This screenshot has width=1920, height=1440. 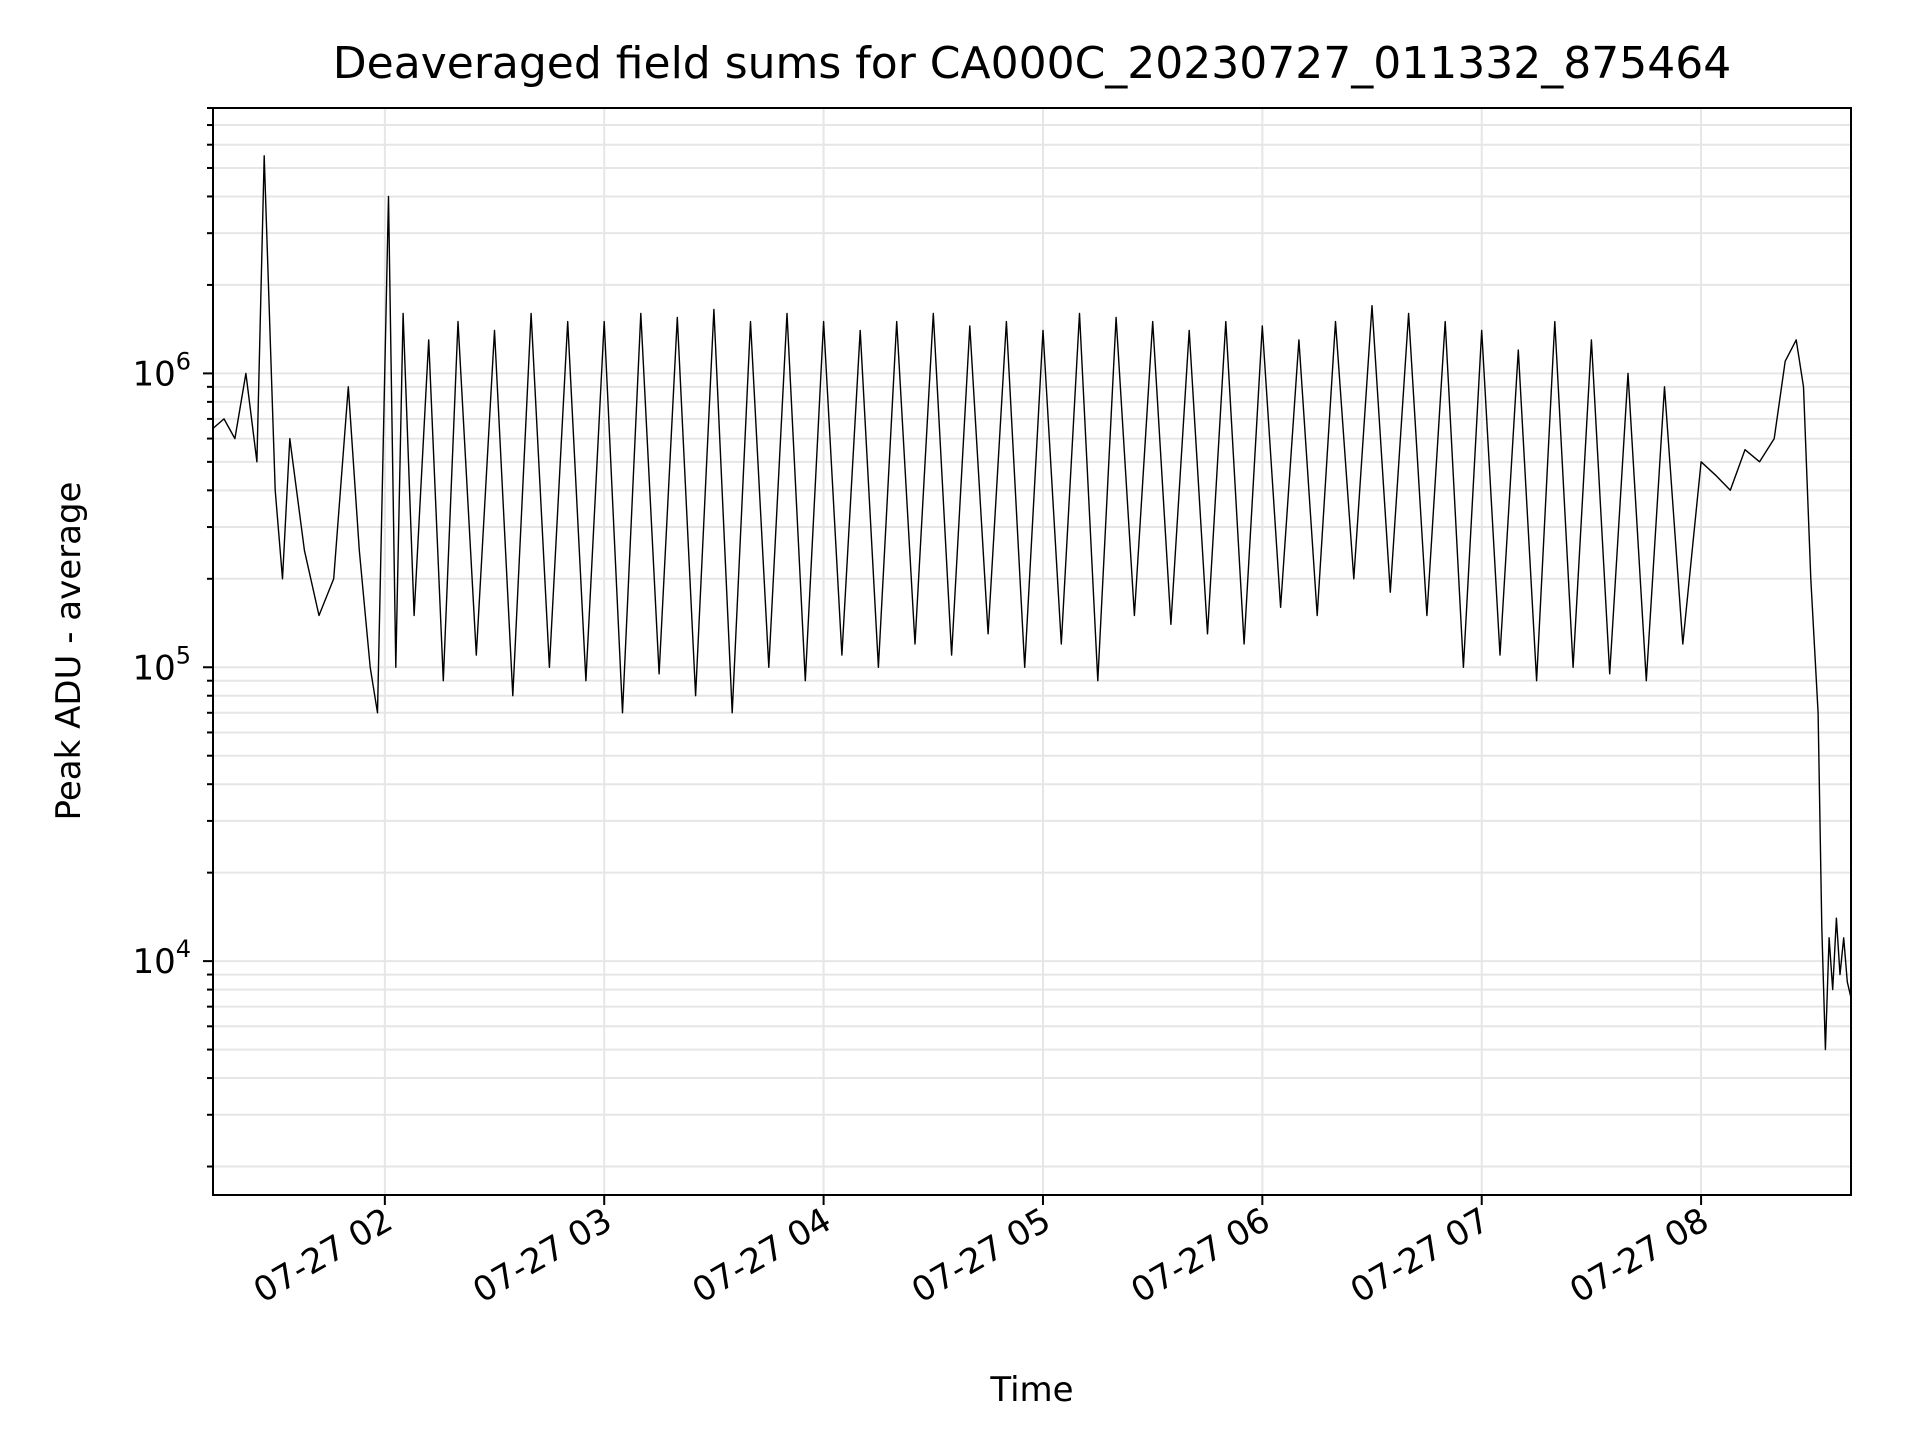 I want to click on y-tick-label-exponent: 6, so click(x=183, y=361).